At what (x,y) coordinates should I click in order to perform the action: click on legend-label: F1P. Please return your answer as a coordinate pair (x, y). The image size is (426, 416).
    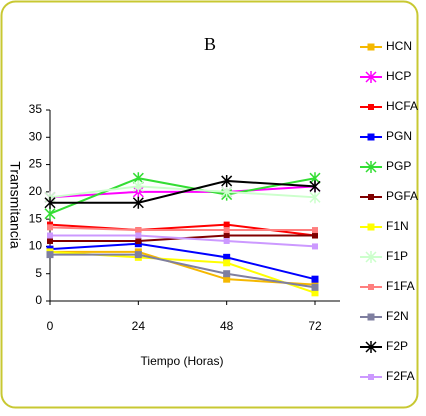
    Looking at the image, I should click on (397, 256).